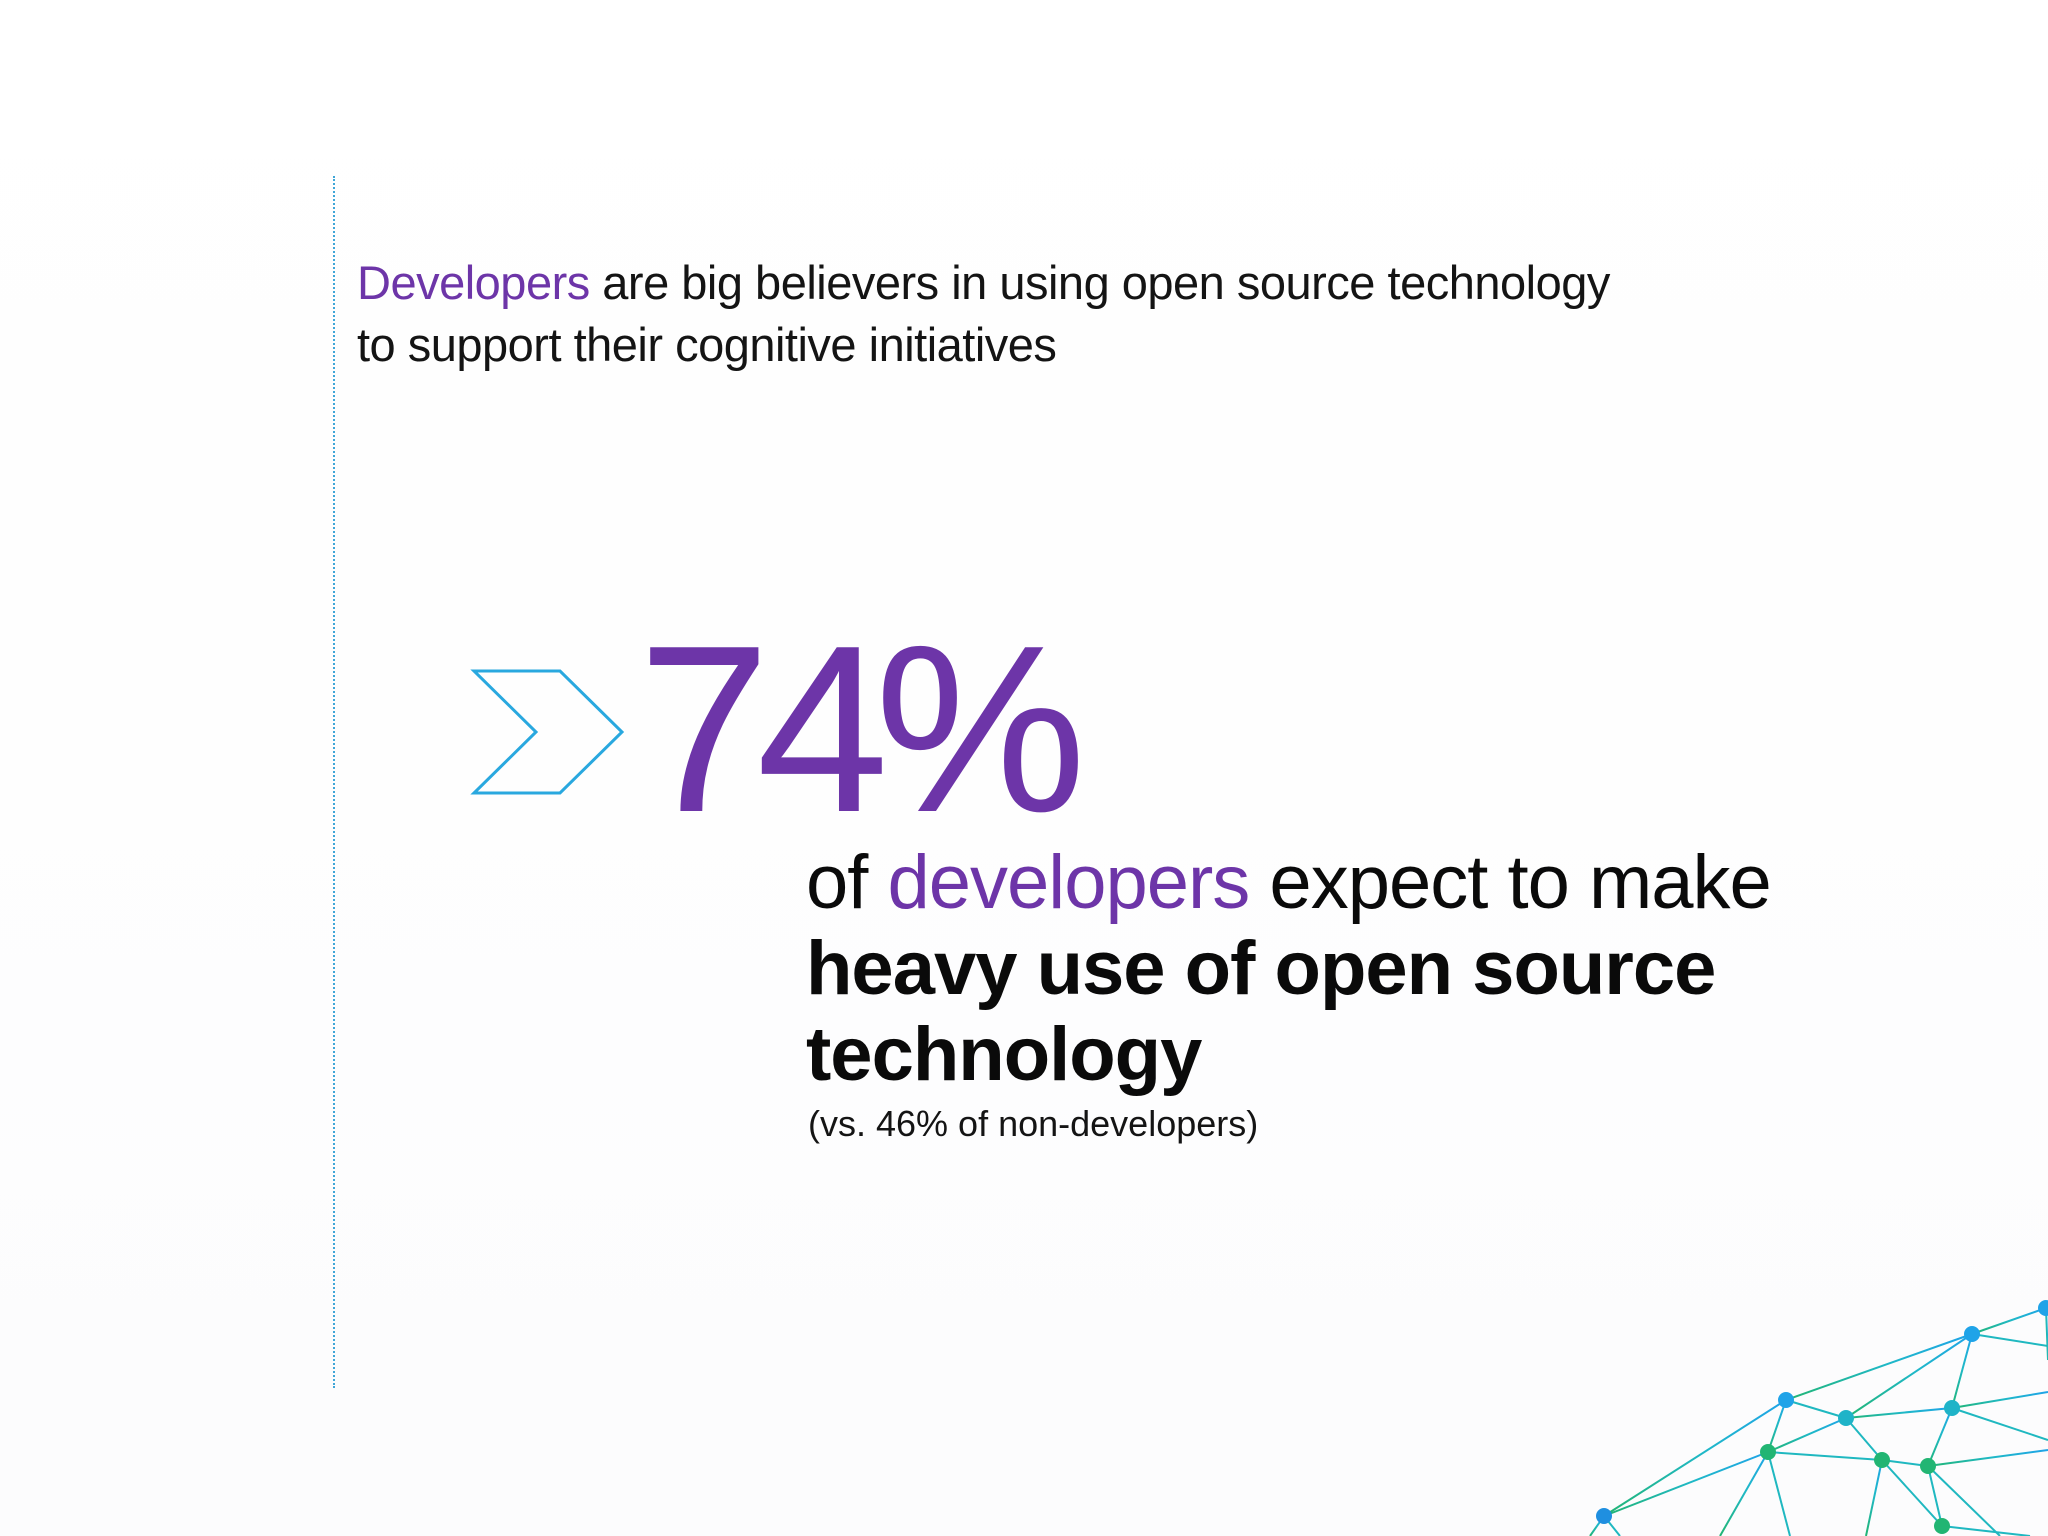 The image size is (2048, 1536). What do you see at coordinates (473, 282) in the screenshot?
I see `headline-accent: Developers` at bounding box center [473, 282].